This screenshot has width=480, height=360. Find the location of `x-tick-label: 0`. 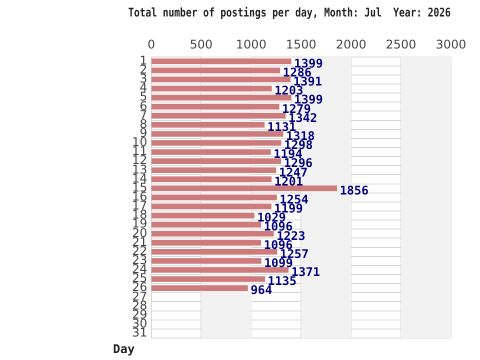

x-tick-label: 0 is located at coordinates (151, 45).